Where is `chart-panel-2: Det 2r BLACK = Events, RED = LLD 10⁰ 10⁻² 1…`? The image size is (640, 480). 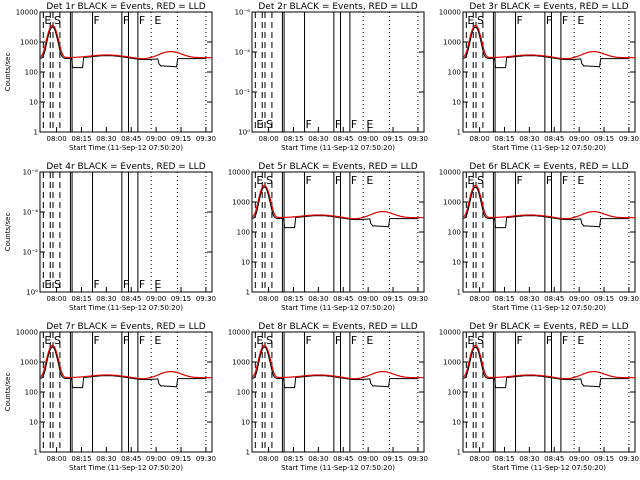 chart-panel-2: Det 2r BLACK = Events, RED = LLD 10⁰ 10⁻² 1… is located at coordinates (331, 77).